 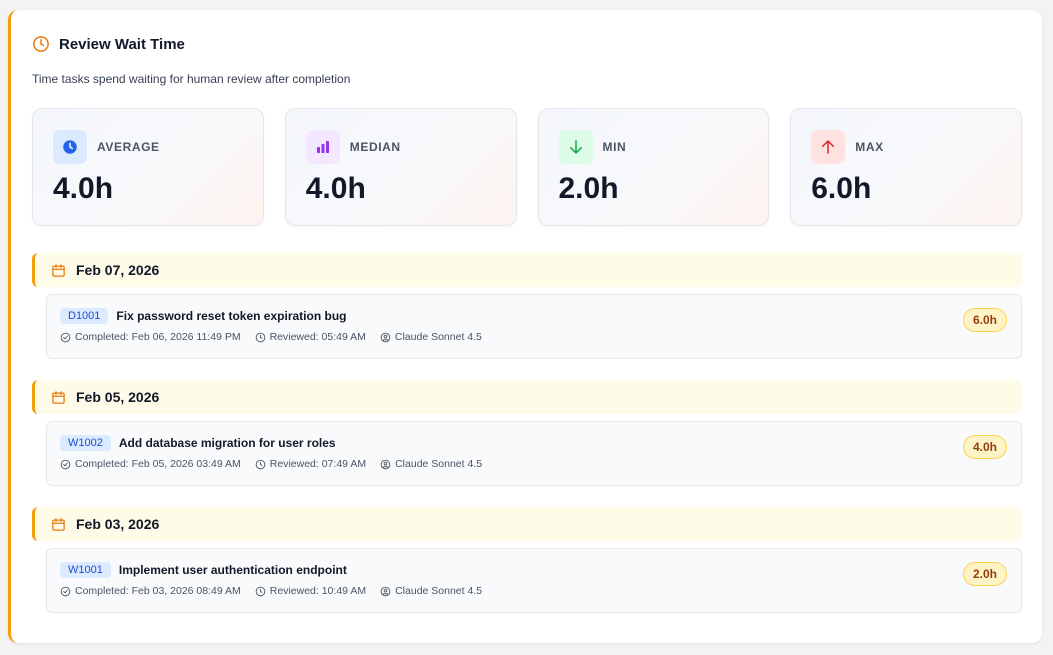 I want to click on stat-value: 6.0h, so click(x=841, y=188).